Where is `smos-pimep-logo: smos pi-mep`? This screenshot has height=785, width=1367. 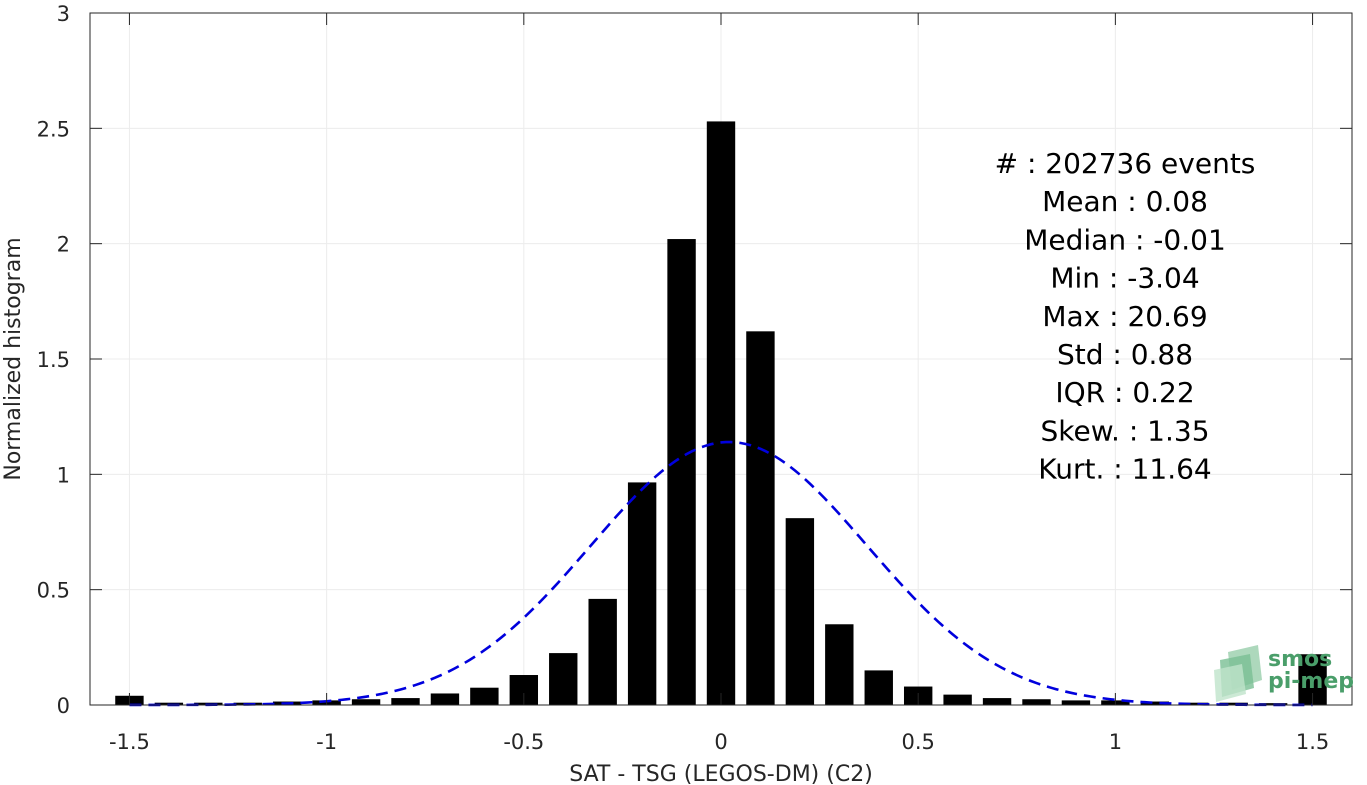
smos-pimep-logo: smos pi-mep is located at coordinates (1284, 673).